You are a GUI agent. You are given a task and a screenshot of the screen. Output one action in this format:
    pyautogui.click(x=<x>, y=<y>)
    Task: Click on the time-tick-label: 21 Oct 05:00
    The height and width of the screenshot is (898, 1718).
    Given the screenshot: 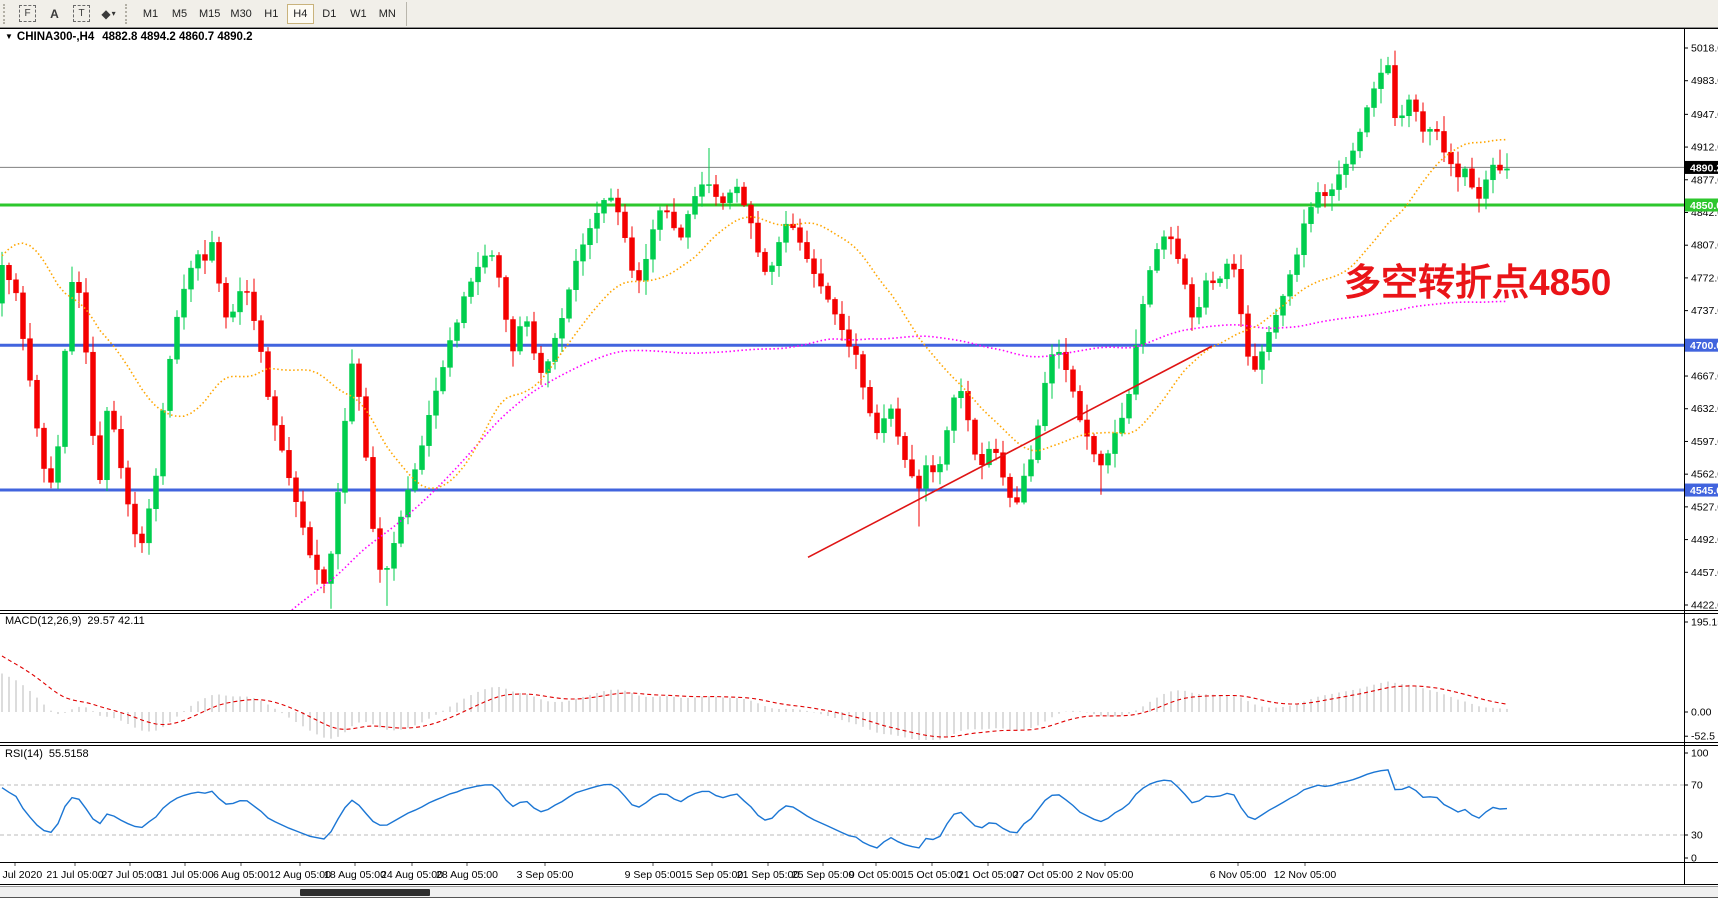 What is the action you would take?
    pyautogui.click(x=988, y=875)
    